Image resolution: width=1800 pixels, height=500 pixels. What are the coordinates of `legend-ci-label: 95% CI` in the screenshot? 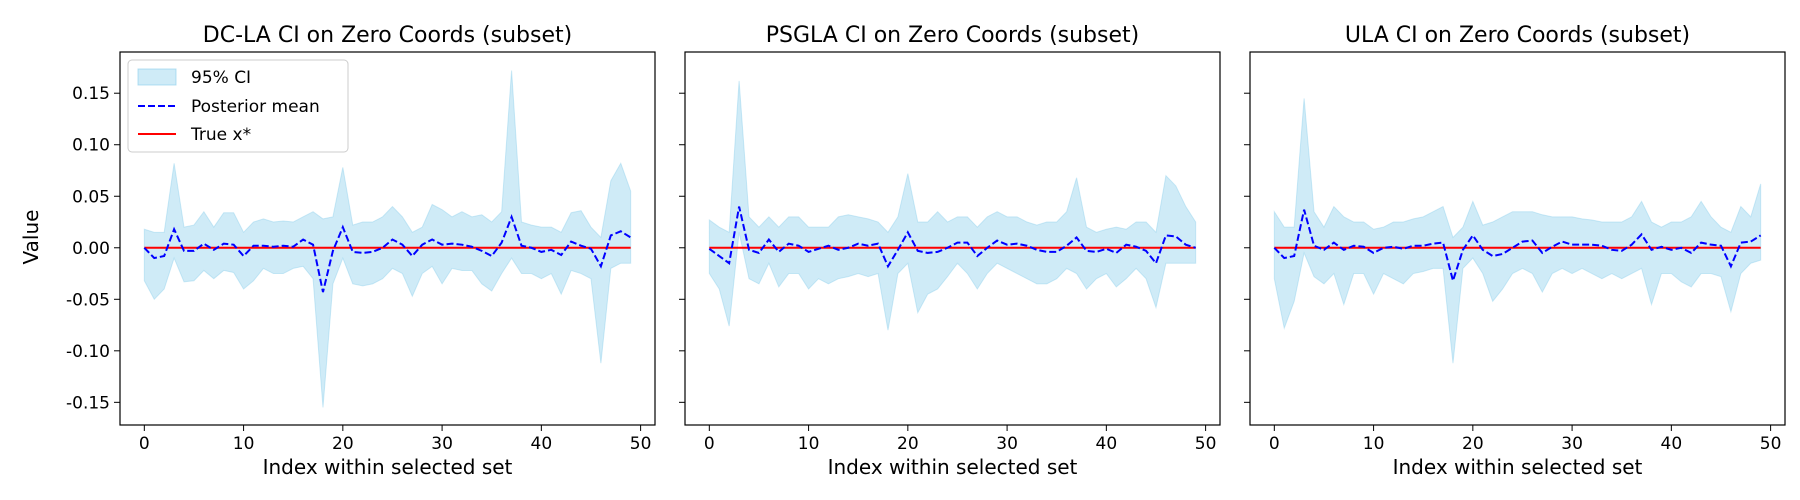 It's located at (221, 78).